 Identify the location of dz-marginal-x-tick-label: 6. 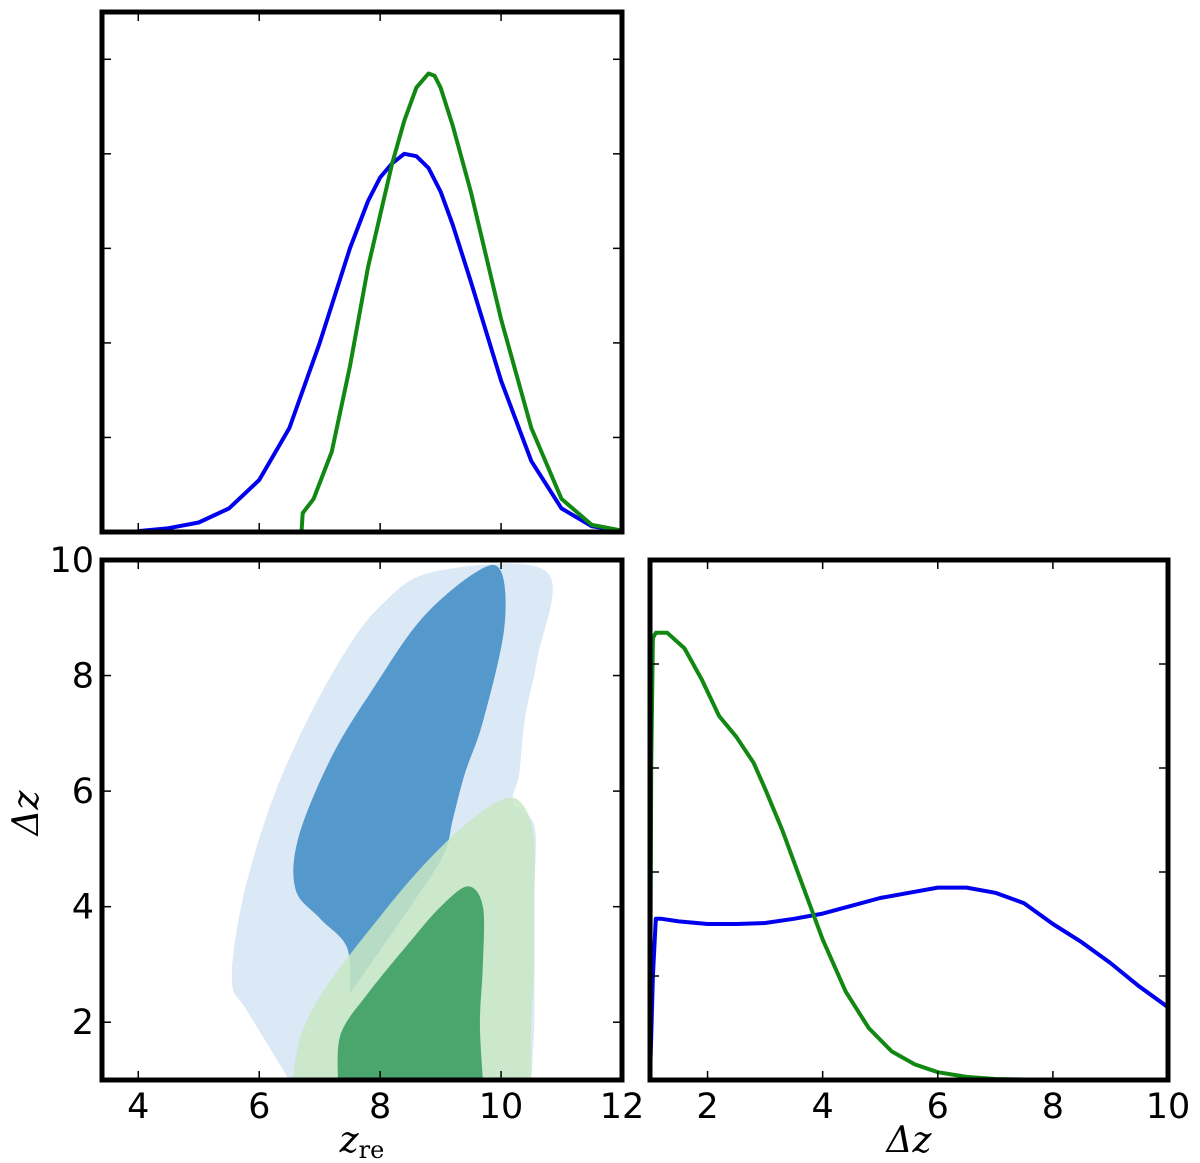
(938, 1107).